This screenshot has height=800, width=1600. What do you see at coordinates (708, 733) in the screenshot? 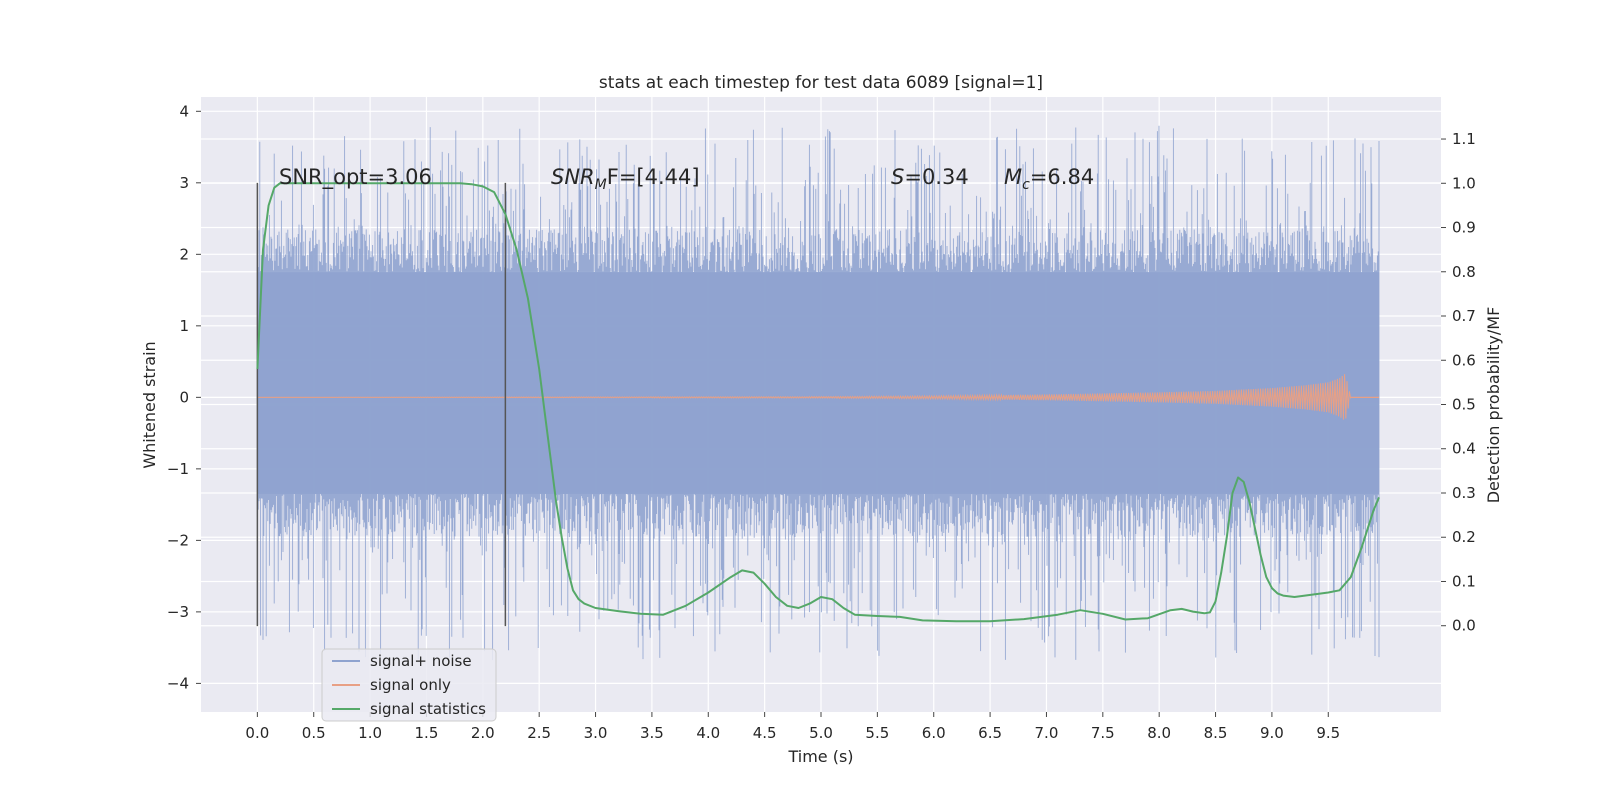
I see `x-tick-label: 4.0` at bounding box center [708, 733].